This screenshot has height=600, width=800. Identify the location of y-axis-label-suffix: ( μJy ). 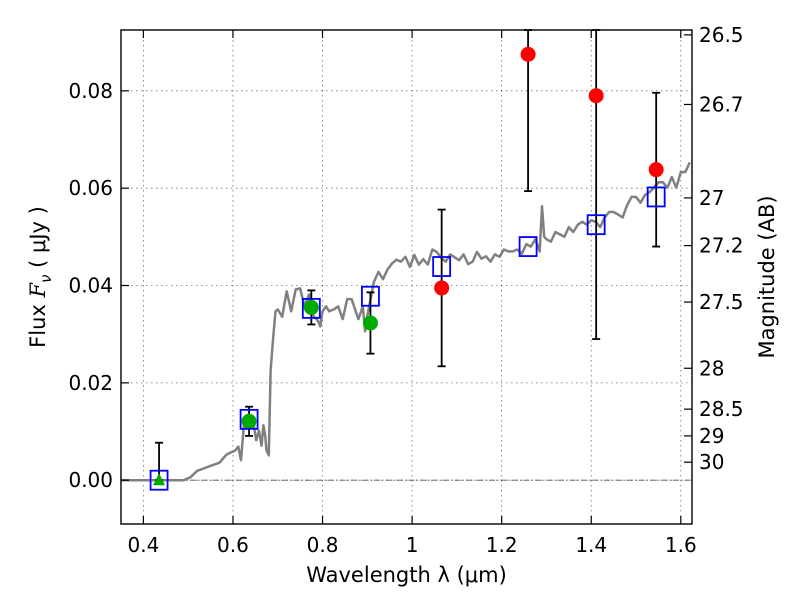
(38, 240).